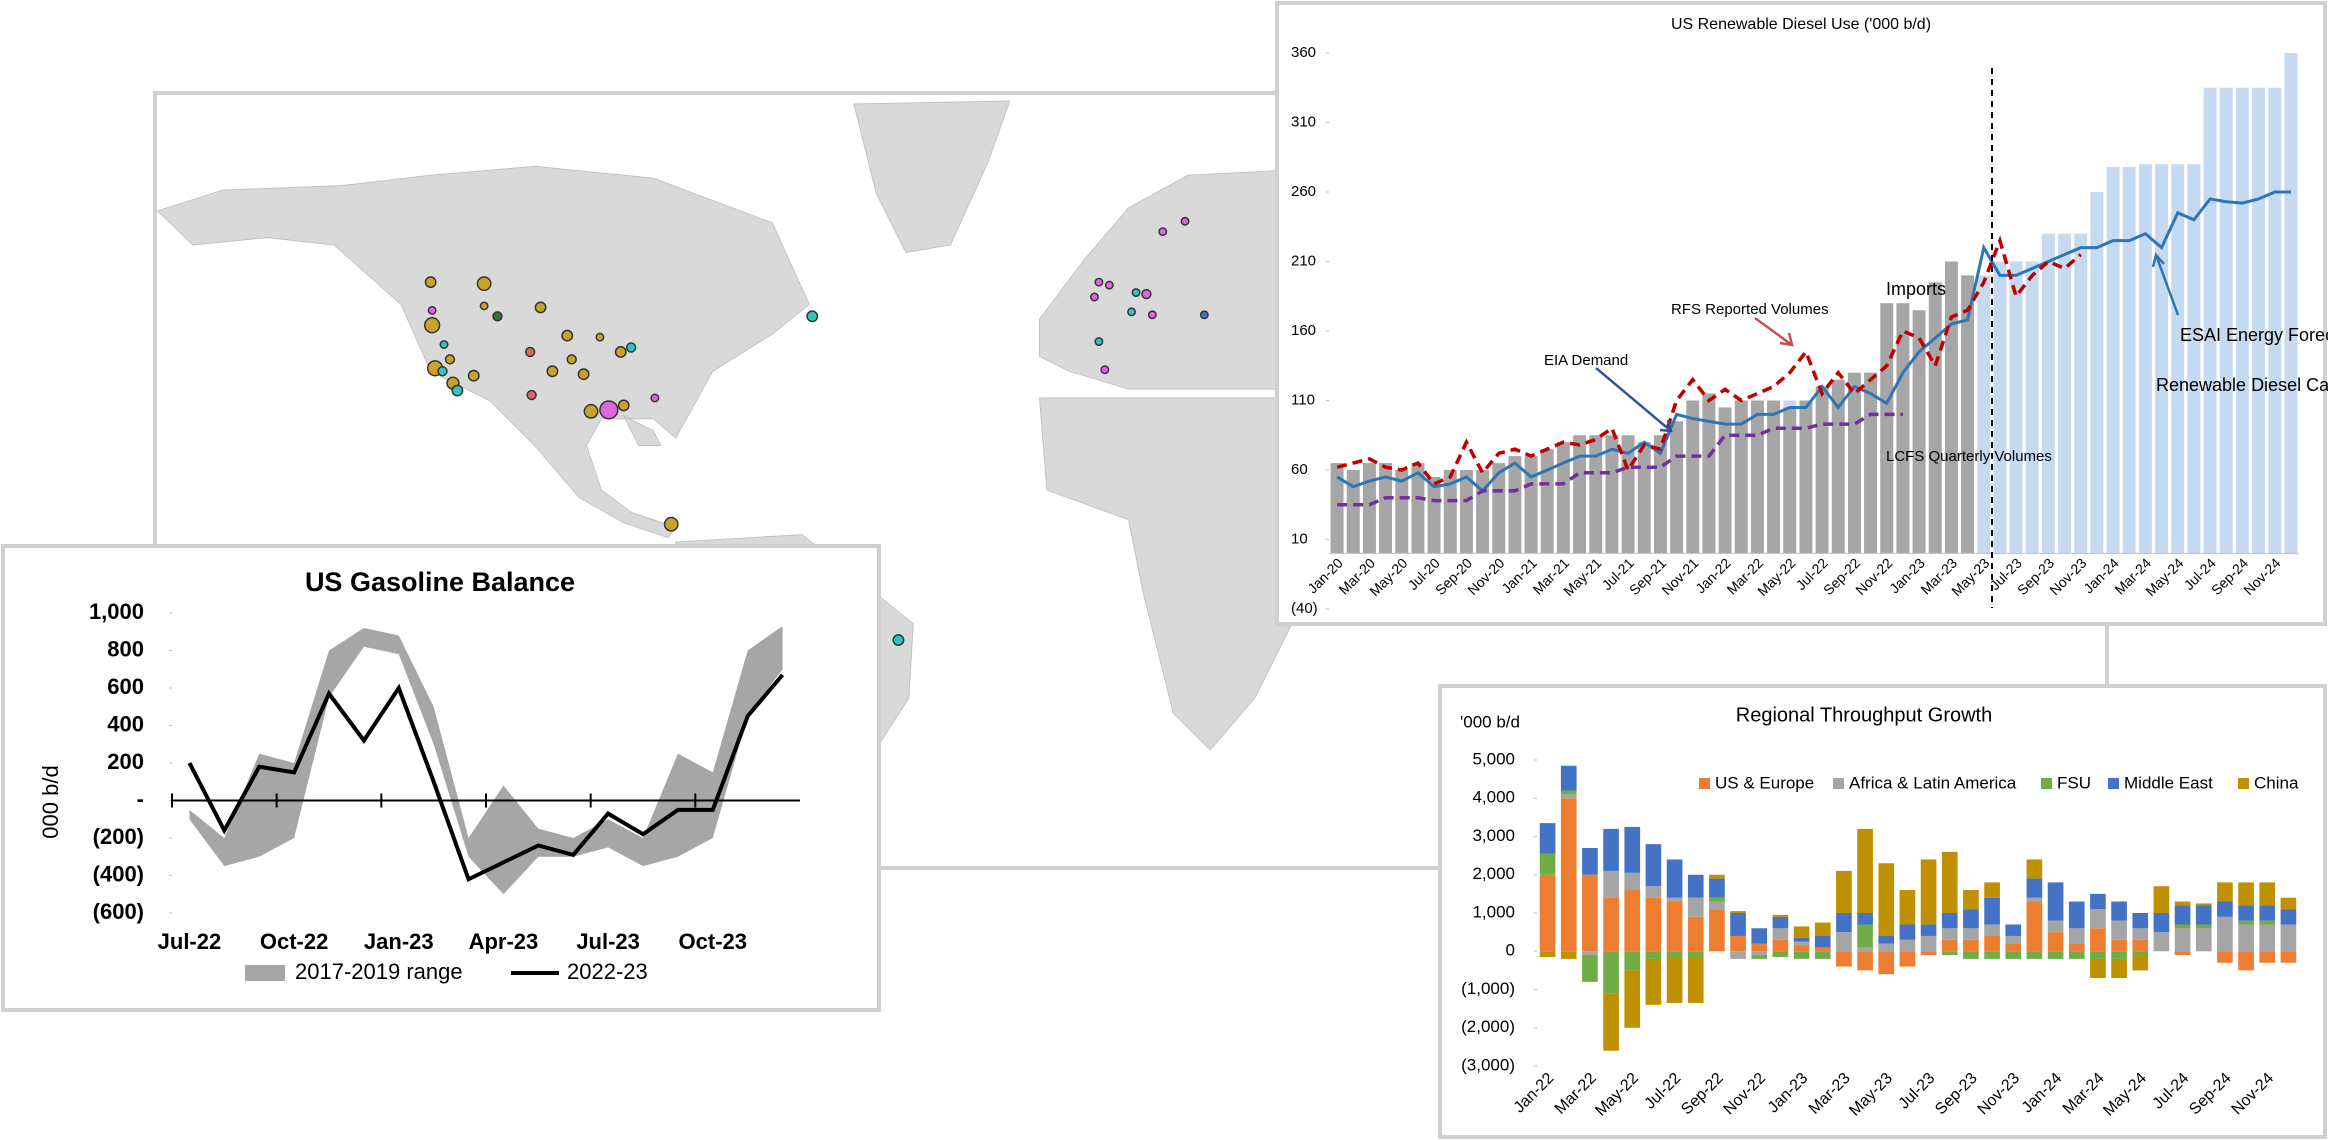 The width and height of the screenshot is (2328, 1140). I want to click on y-tick-label: (200), so click(118, 836).